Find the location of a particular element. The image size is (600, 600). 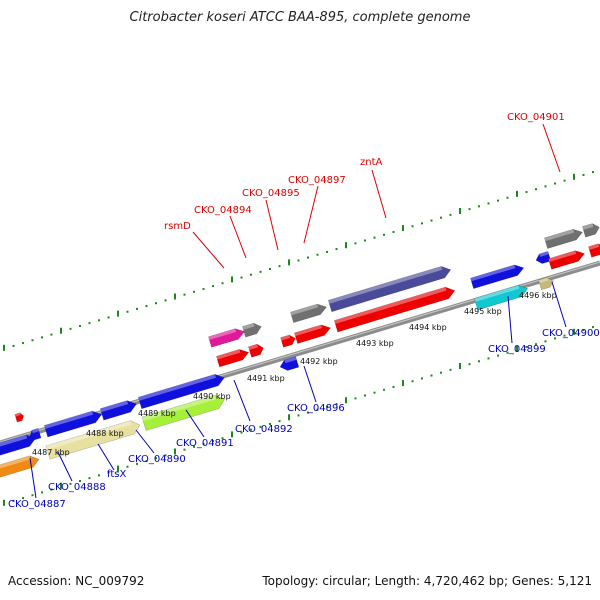

kbp-label: 4489 kbp is located at coordinates (157, 413).